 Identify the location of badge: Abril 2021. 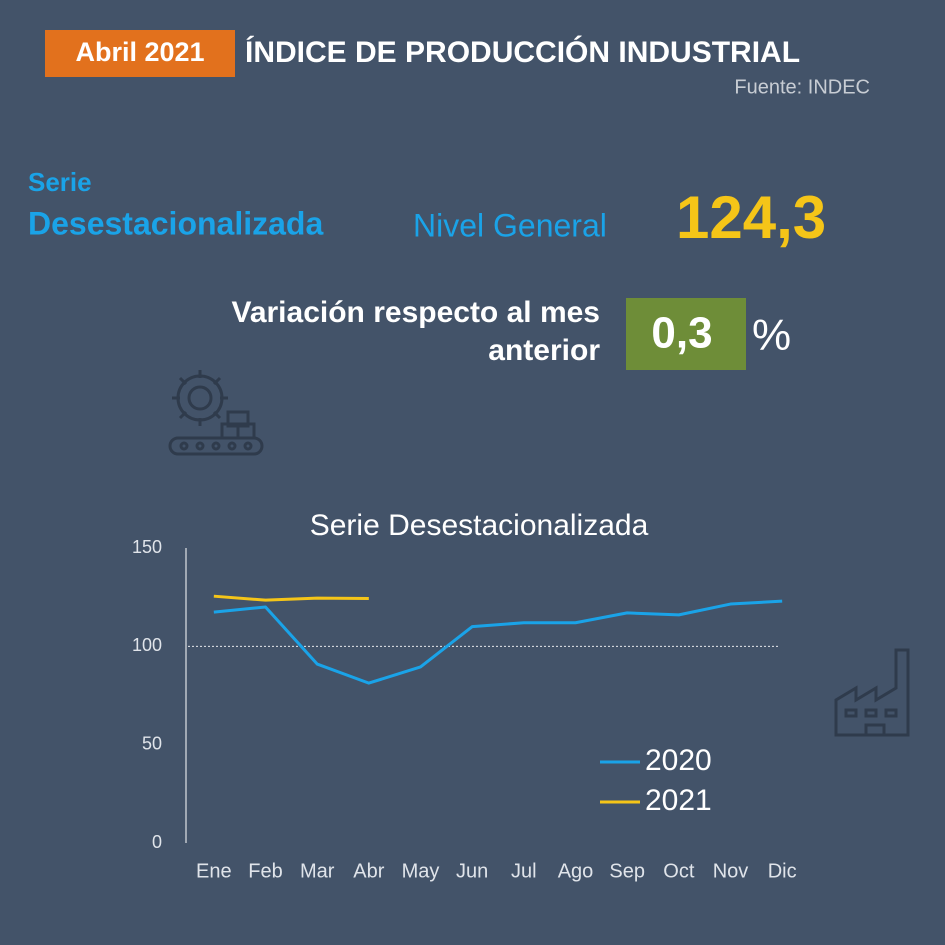
(139, 52).